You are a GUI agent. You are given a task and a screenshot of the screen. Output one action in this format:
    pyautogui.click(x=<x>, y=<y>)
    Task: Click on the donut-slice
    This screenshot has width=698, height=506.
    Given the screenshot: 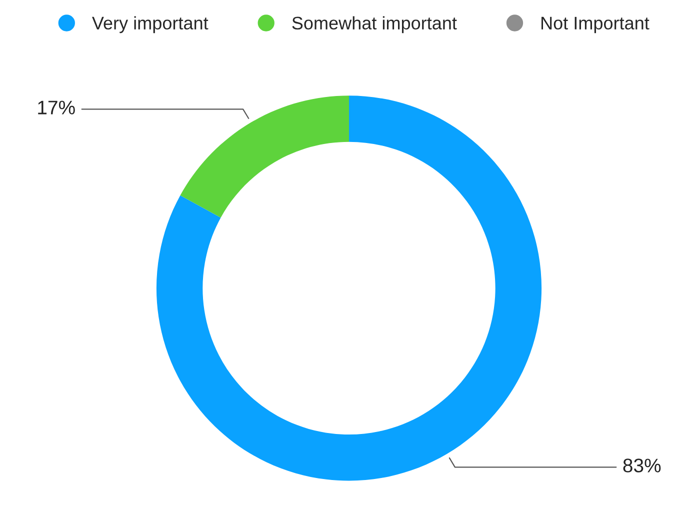 What is the action you would take?
    pyautogui.click(x=264, y=157)
    